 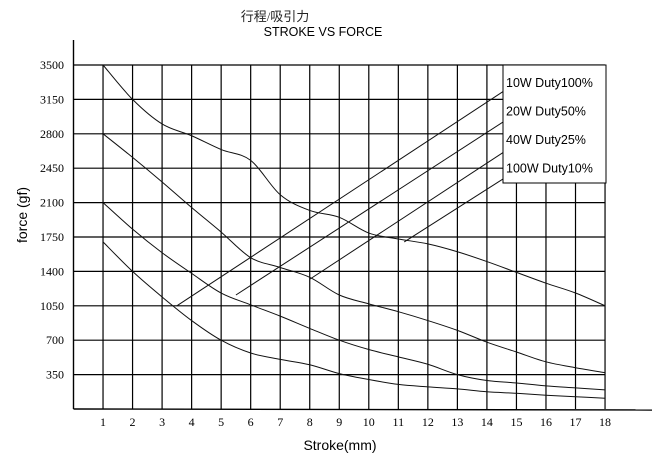 I want to click on x-tick-label: 9, so click(x=339, y=422).